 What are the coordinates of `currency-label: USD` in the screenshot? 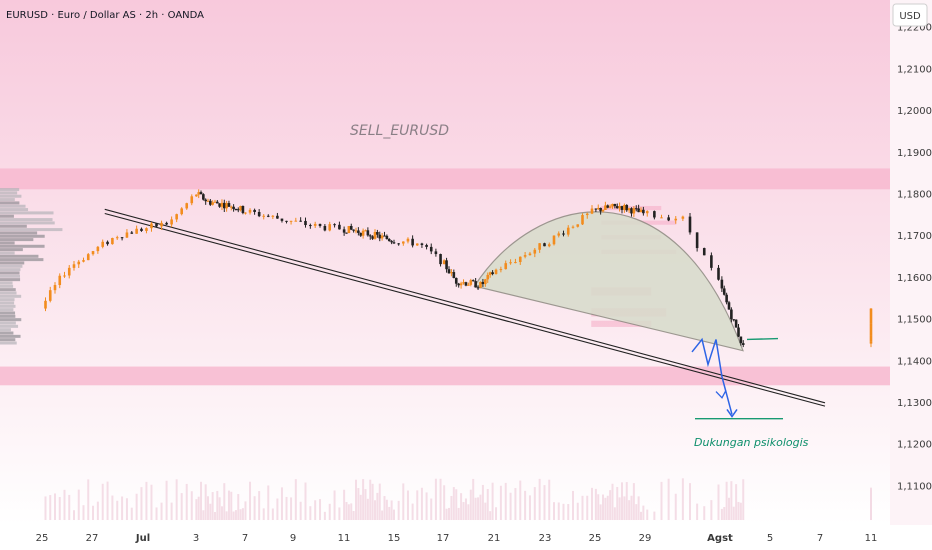 It's located at (910, 16).